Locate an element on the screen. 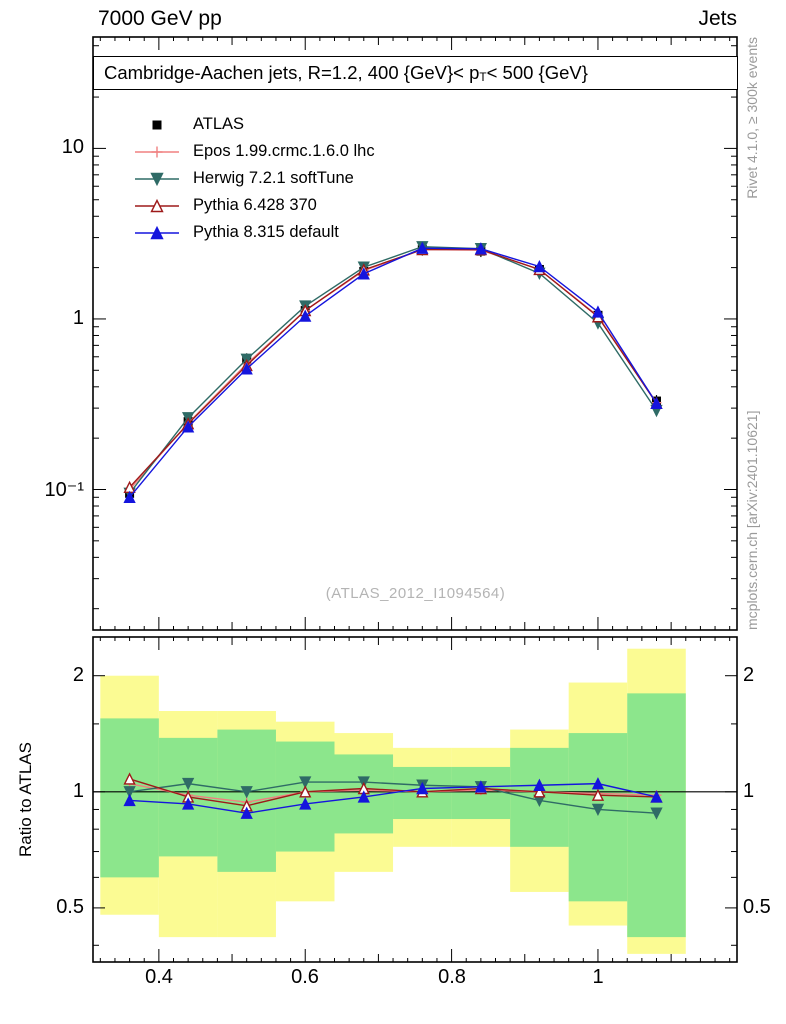 This screenshot has width=786, height=1024. analysis-group-label: Jets is located at coordinates (717, 18).